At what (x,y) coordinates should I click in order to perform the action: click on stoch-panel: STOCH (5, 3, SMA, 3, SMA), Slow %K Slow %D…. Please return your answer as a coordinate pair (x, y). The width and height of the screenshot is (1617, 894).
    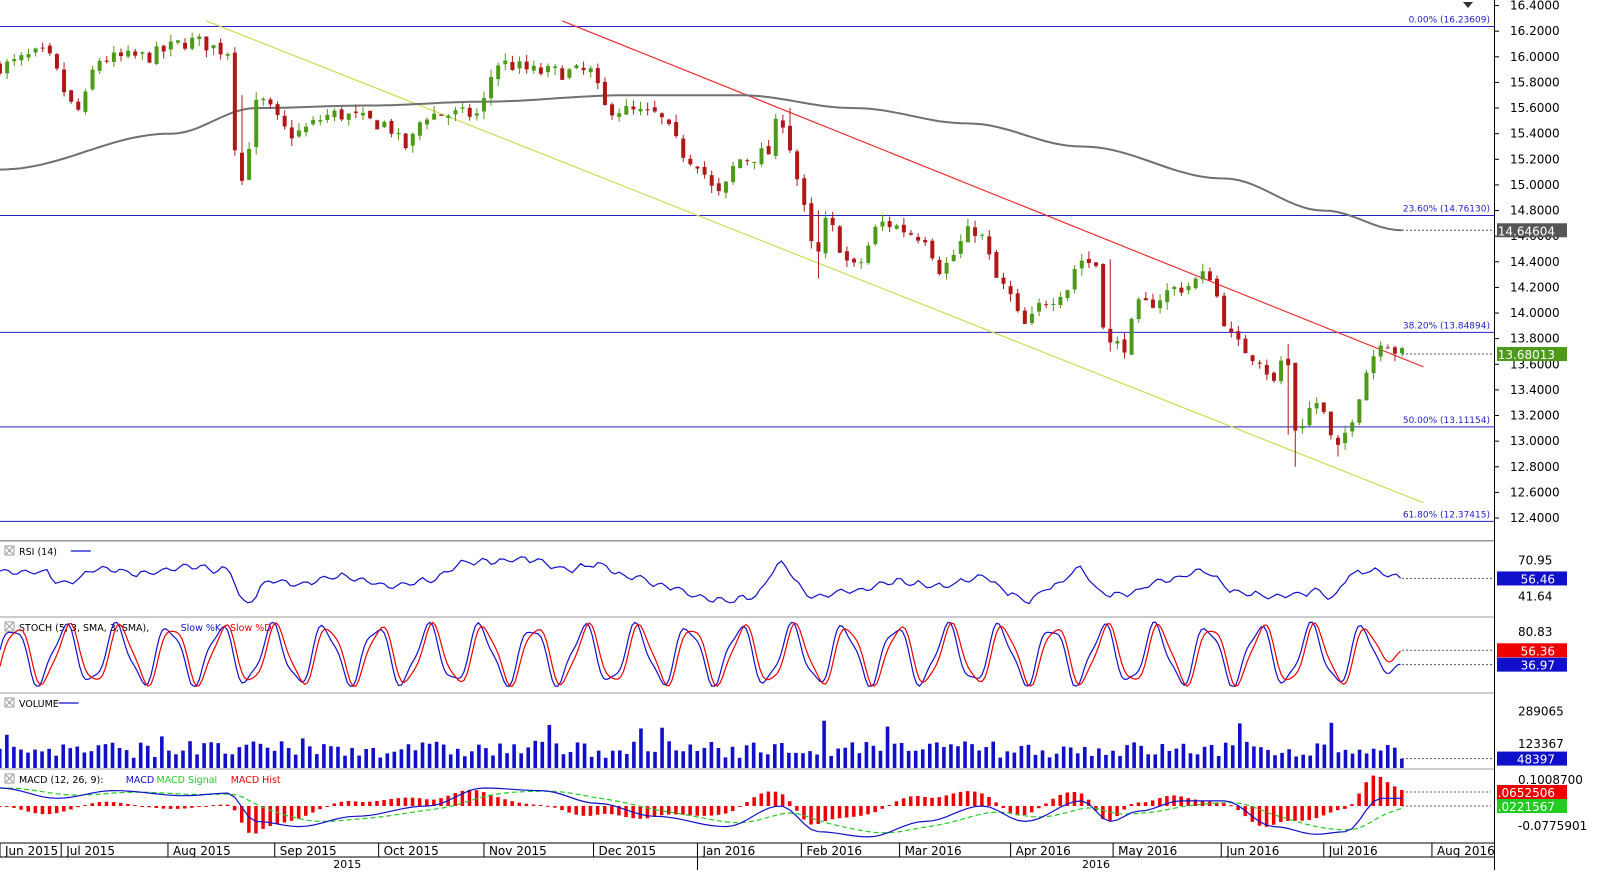
    Looking at the image, I should click on (783, 651).